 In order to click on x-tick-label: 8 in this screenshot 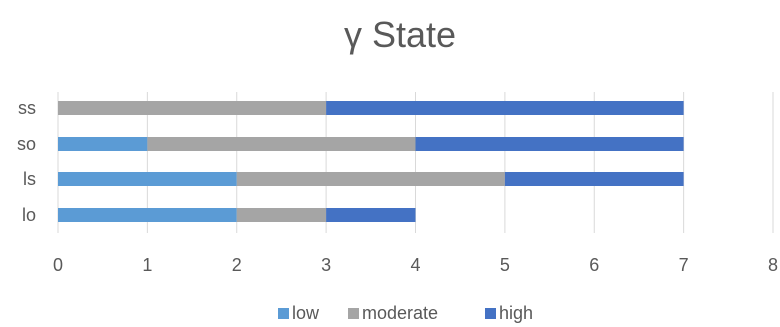, I will do `click(773, 265)`.